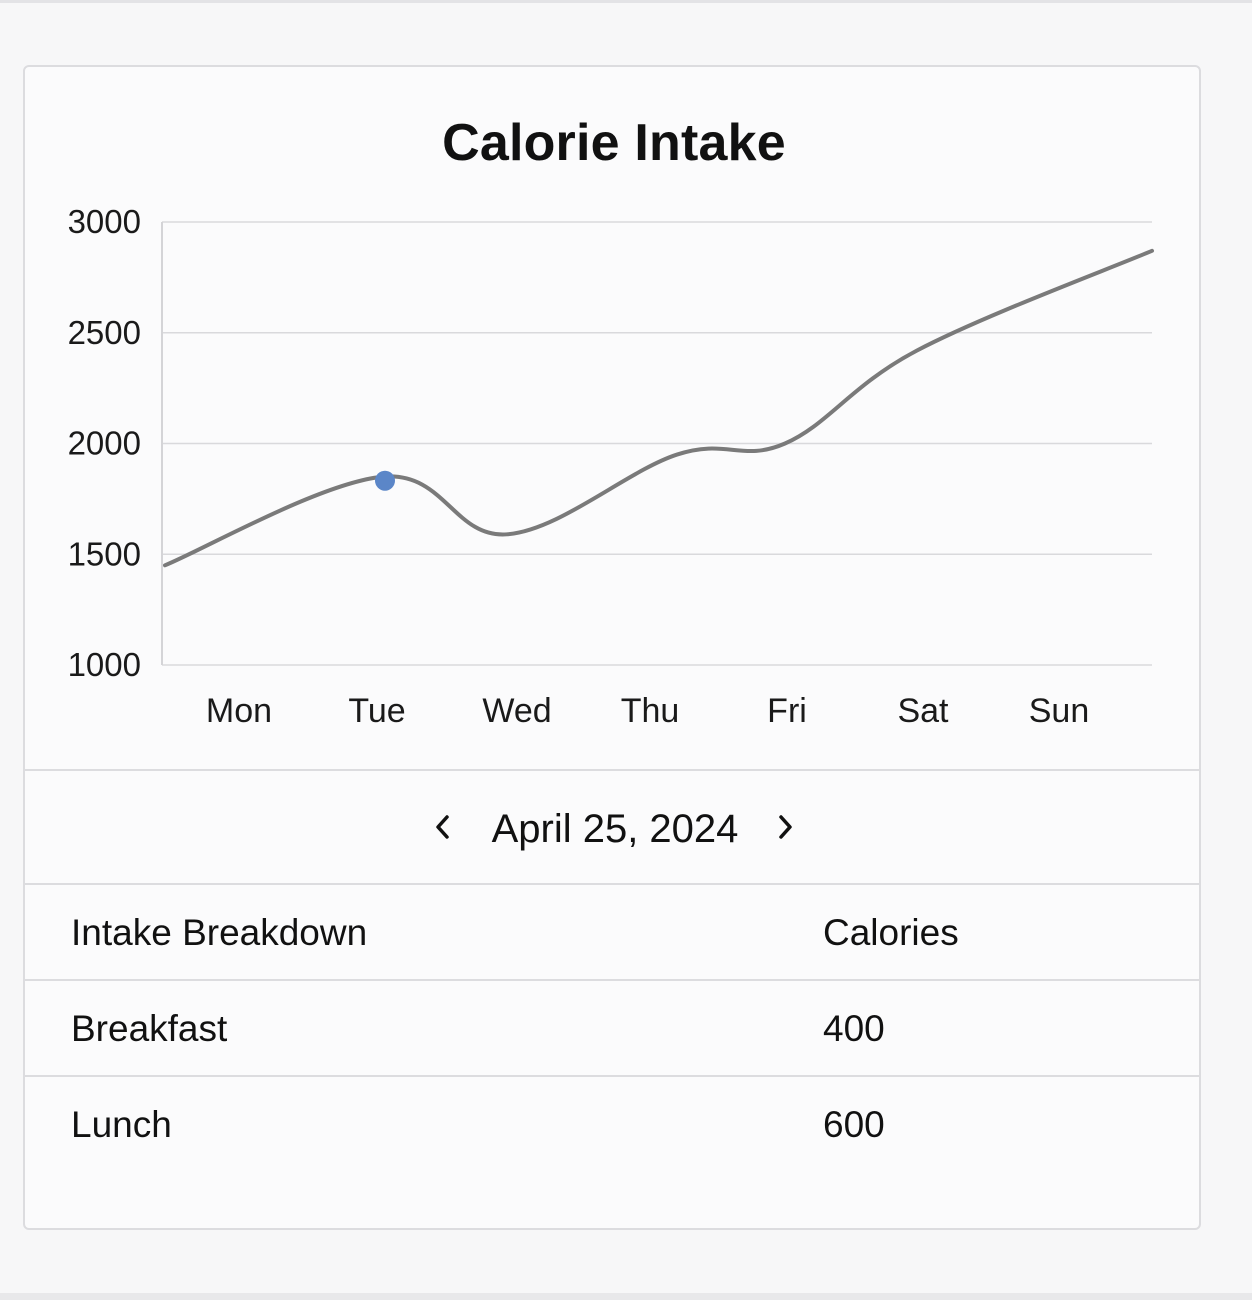  I want to click on meal-calories: 600, so click(854, 1124).